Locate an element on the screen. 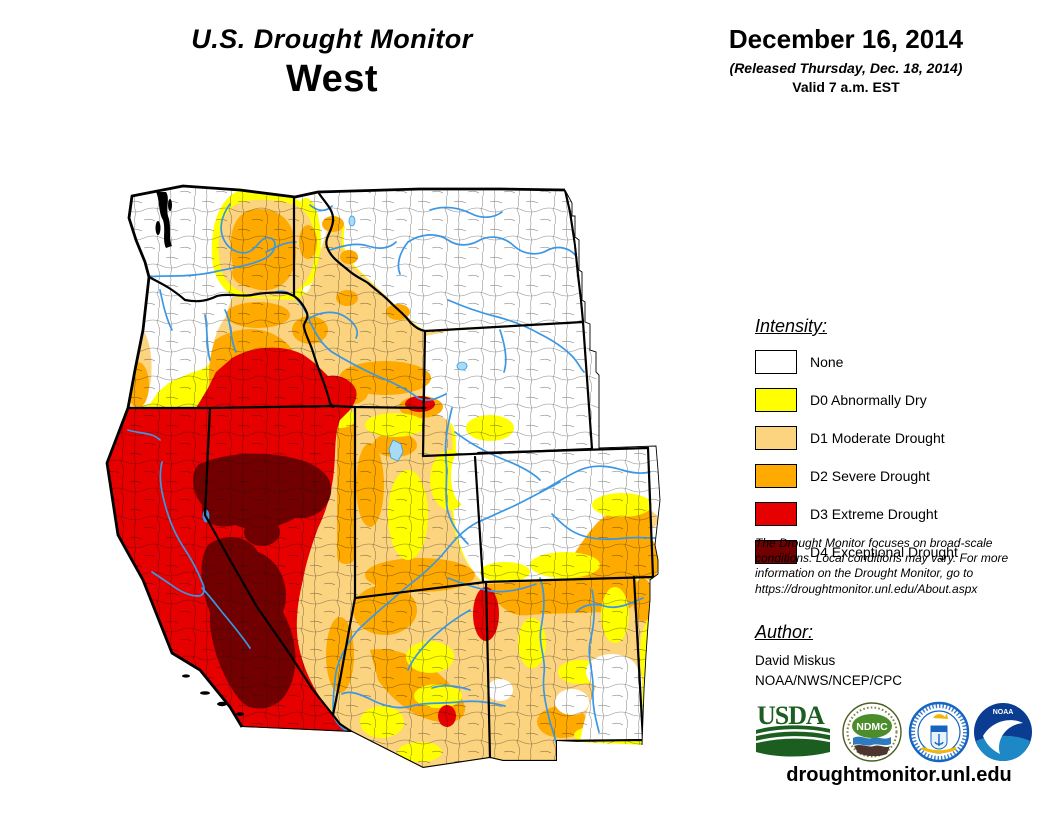 Image resolution: width=1056 pixels, height=816 pixels. channel-islands is located at coordinates (213, 695).